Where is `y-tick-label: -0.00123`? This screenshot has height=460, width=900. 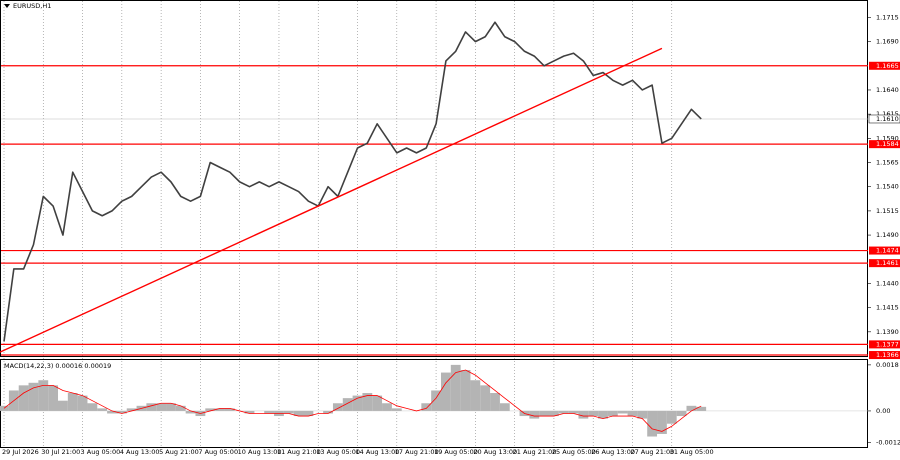 y-tick-label: -0.00123 is located at coordinates (888, 442).